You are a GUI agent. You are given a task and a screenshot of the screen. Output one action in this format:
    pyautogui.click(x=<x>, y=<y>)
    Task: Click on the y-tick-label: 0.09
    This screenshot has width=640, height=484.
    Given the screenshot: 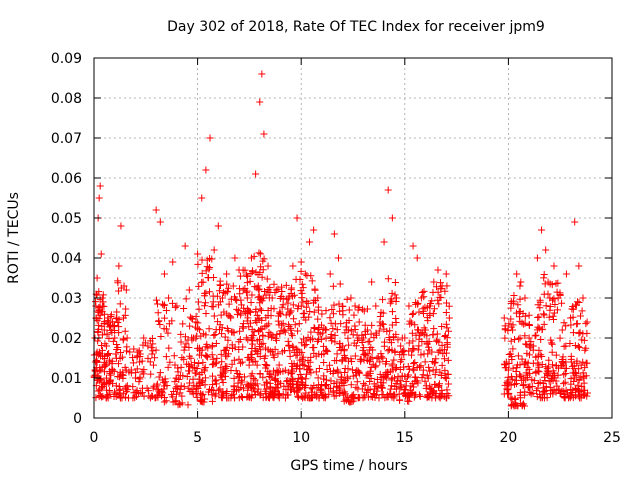 What is the action you would take?
    pyautogui.click(x=66, y=59)
    